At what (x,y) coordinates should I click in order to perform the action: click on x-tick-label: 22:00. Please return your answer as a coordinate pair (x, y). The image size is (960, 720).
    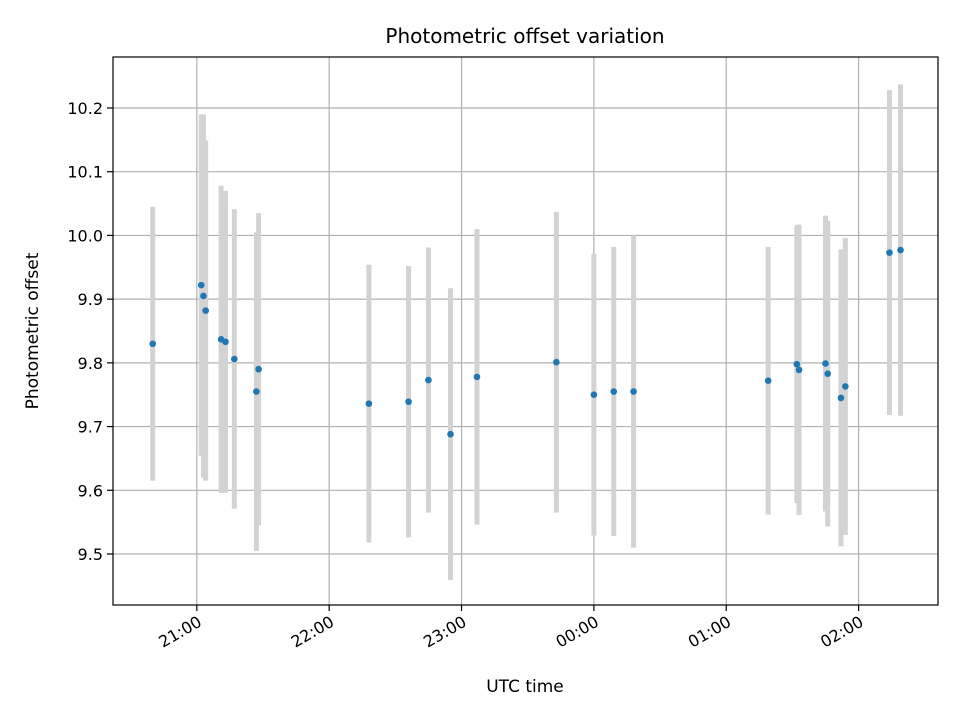
    Looking at the image, I should click on (312, 632).